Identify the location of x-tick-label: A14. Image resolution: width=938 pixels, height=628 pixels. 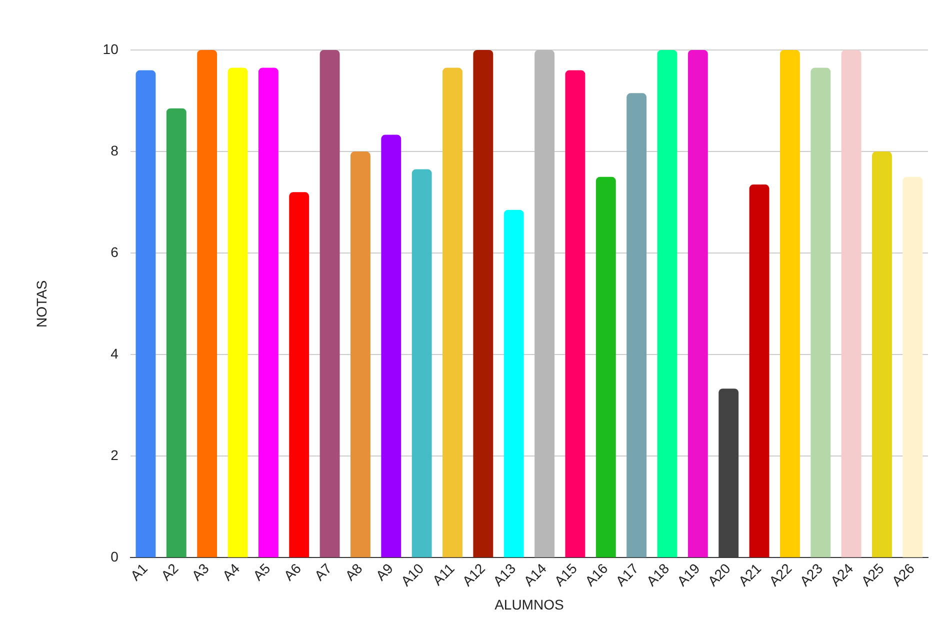
(535, 575).